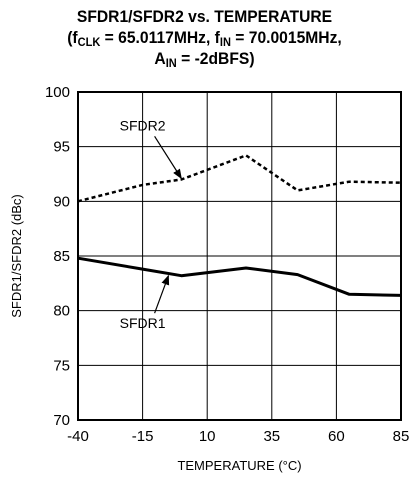  What do you see at coordinates (239, 465) in the screenshot?
I see `x-axis-label: TEMPERATURE (°C)` at bounding box center [239, 465].